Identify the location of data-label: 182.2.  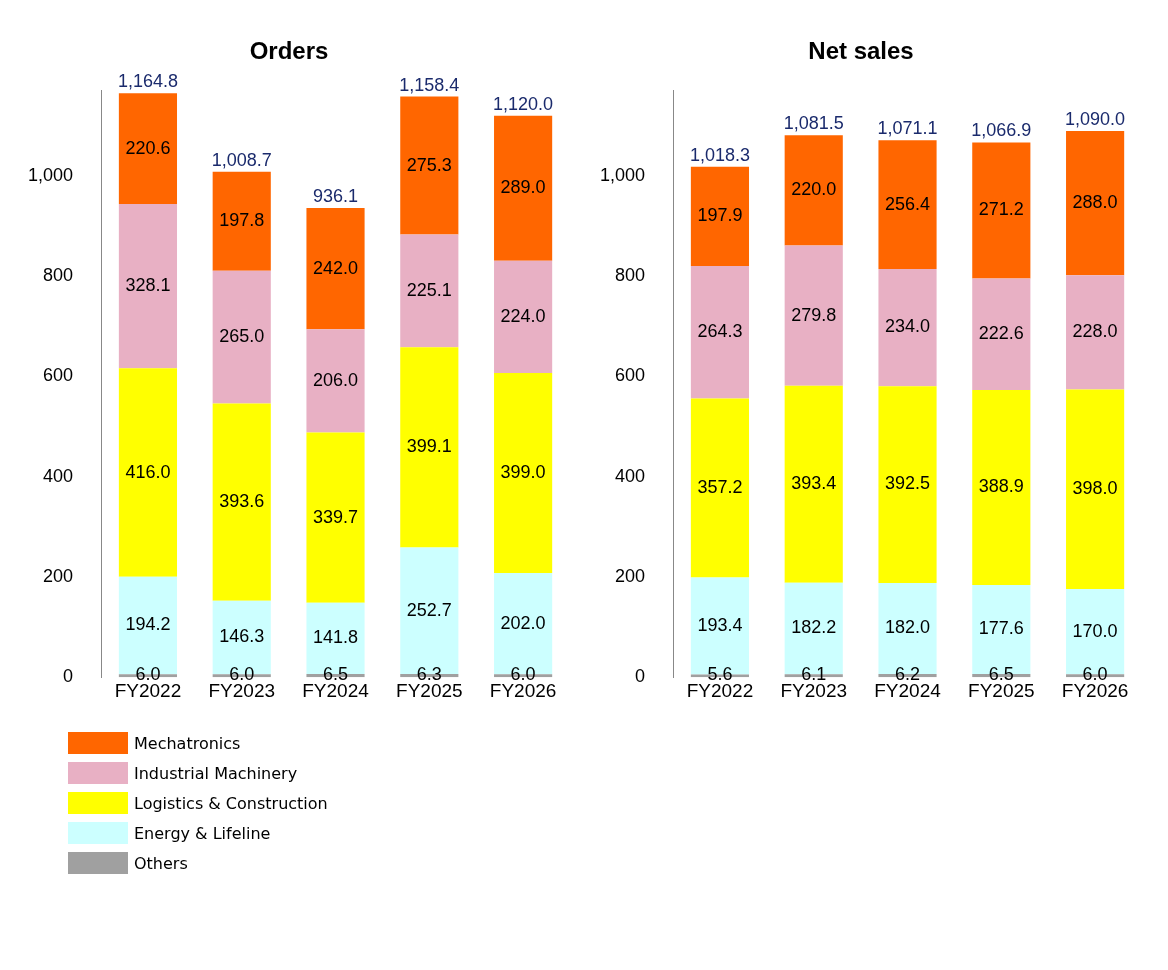
(814, 627).